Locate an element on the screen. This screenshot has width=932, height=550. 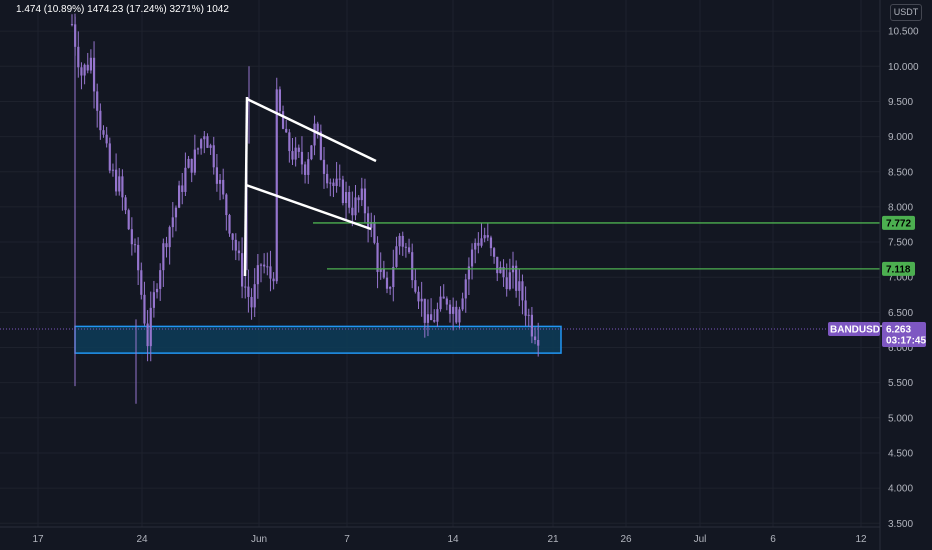
time-axis: 17 24 Jun 7 14 21 26 Jul 6 12 is located at coordinates (440, 535).